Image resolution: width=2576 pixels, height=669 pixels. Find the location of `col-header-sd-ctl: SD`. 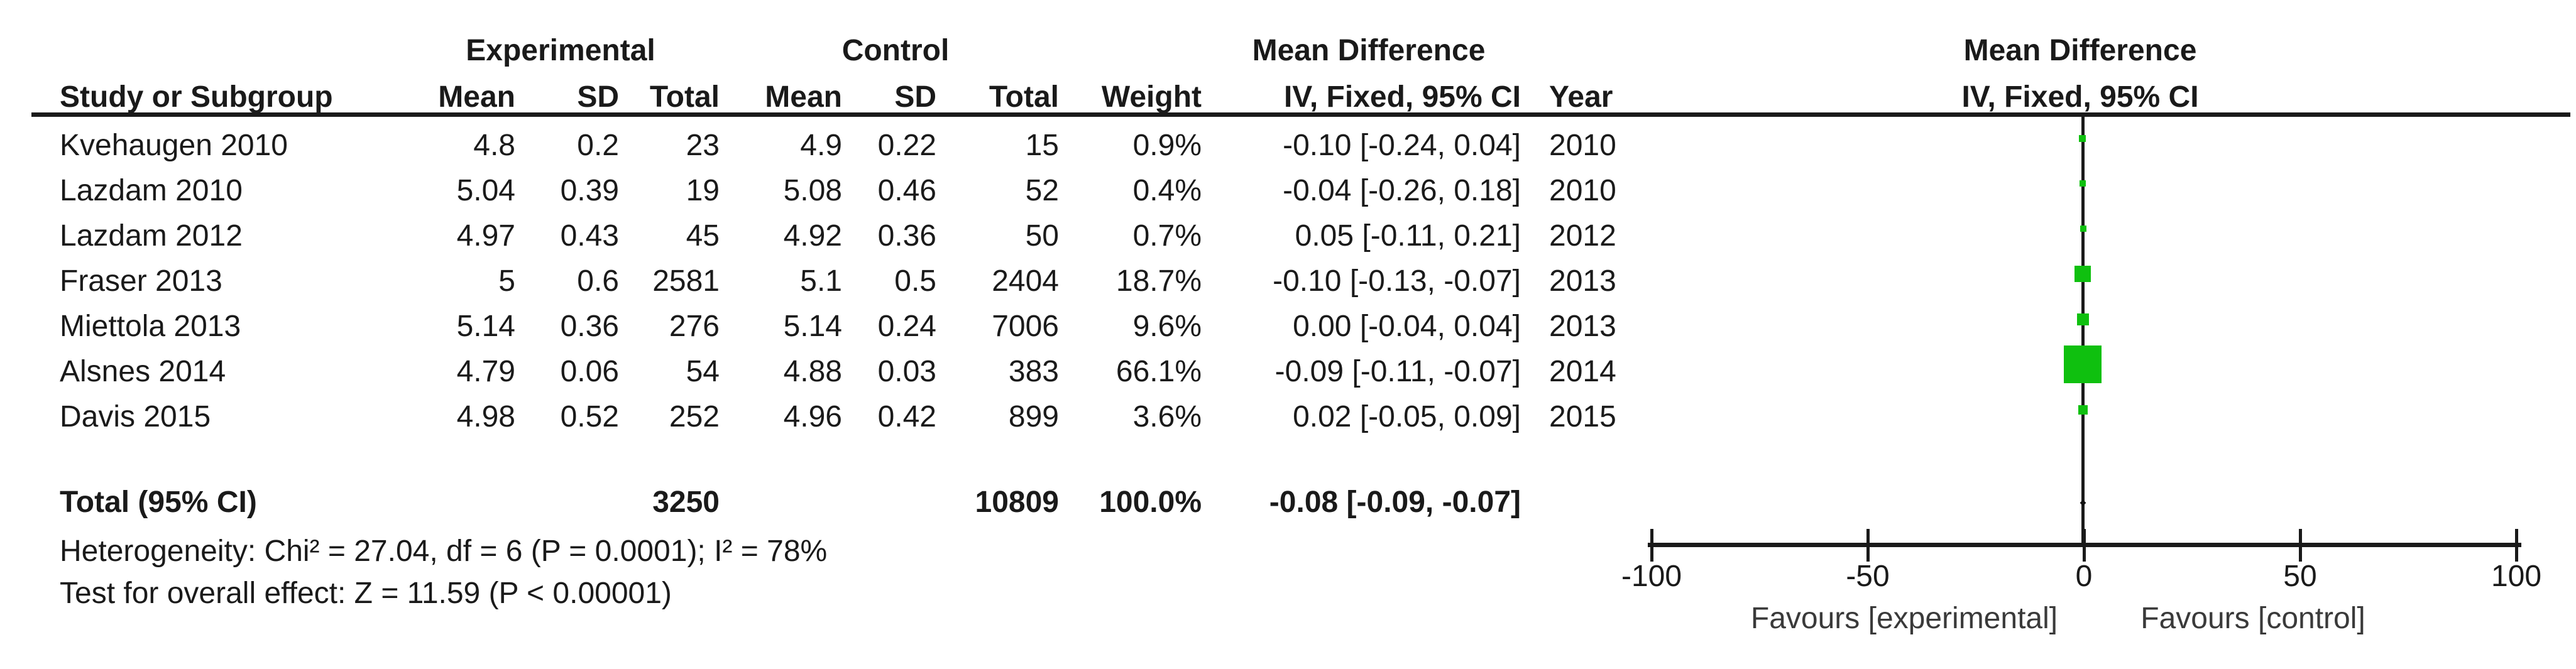

col-header-sd-ctl: SD is located at coordinates (915, 97).